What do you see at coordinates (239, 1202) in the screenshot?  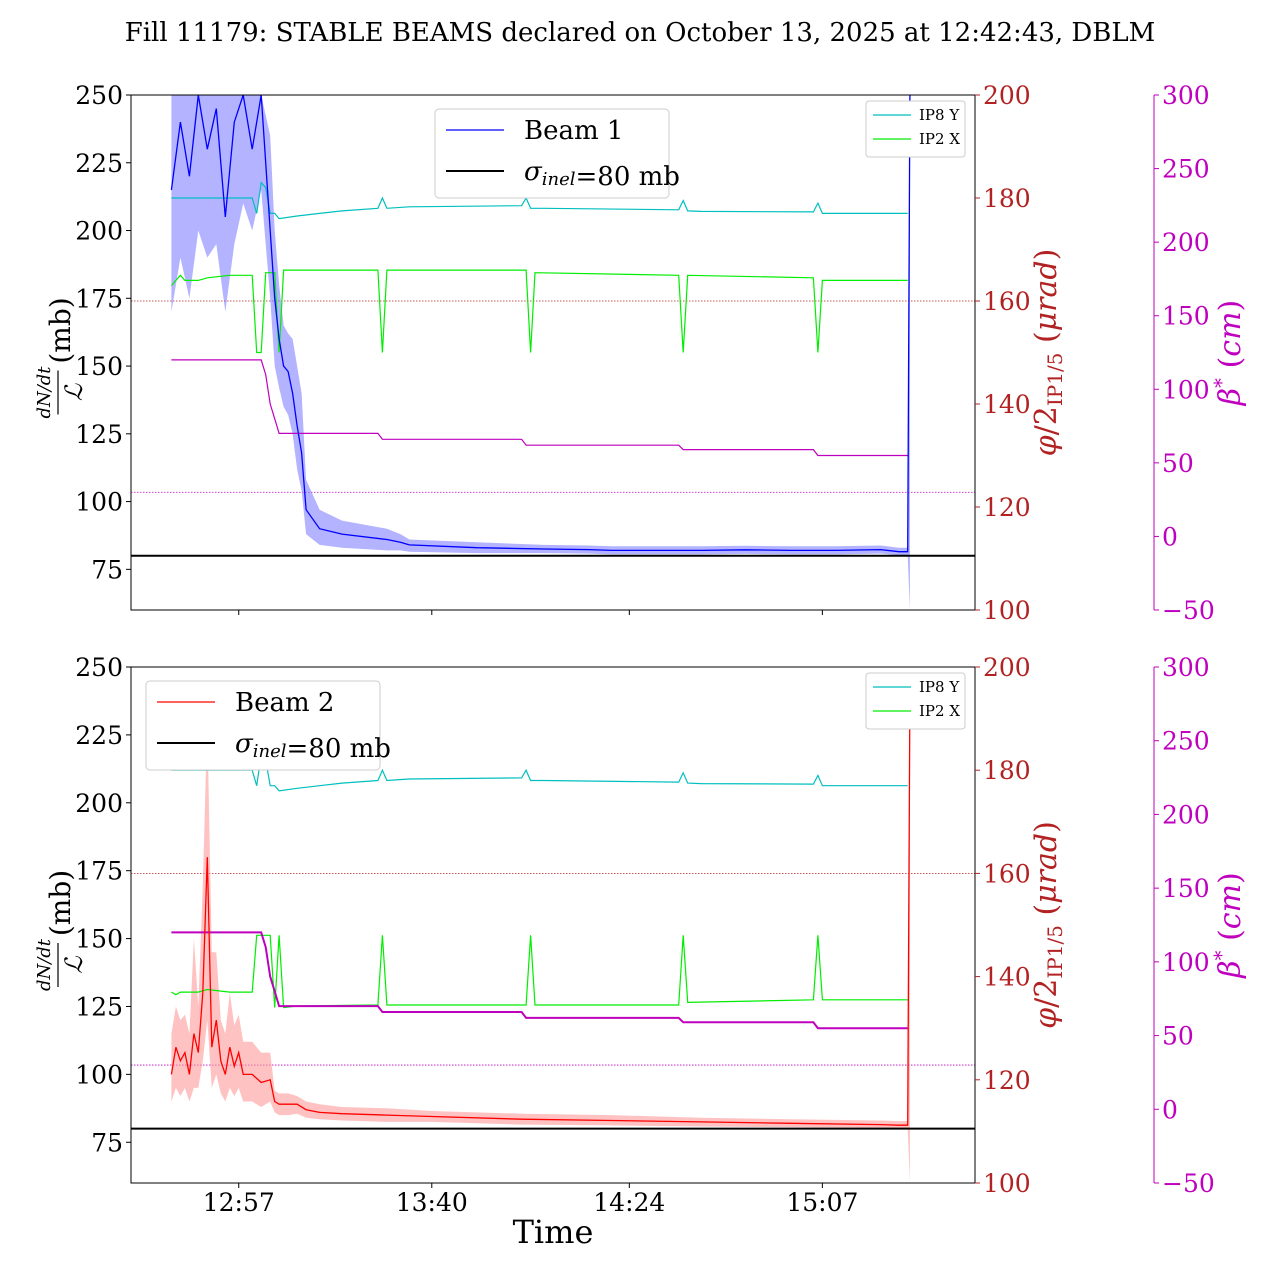 I see `x-tick-label: 12:57` at bounding box center [239, 1202].